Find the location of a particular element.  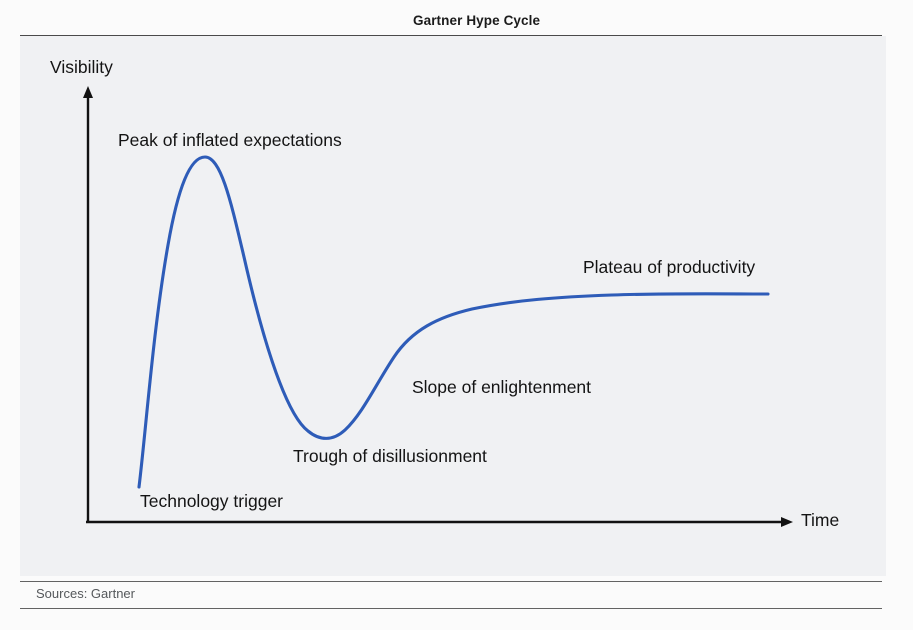

annotation-trough-of-disillusionment: Trough of disillusionment is located at coordinates (390, 456).